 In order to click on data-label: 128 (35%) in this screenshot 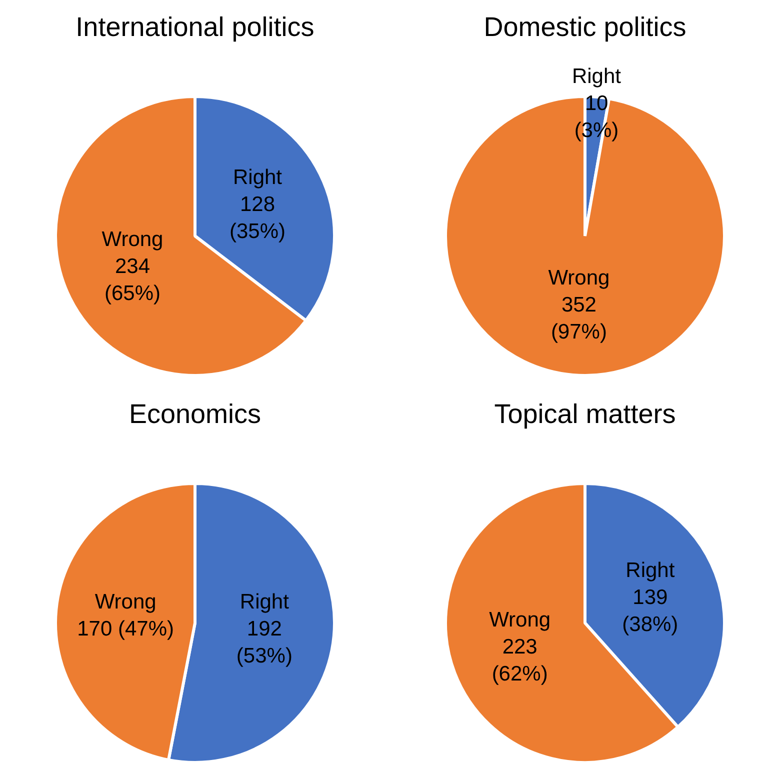, I will do `click(257, 217)`.